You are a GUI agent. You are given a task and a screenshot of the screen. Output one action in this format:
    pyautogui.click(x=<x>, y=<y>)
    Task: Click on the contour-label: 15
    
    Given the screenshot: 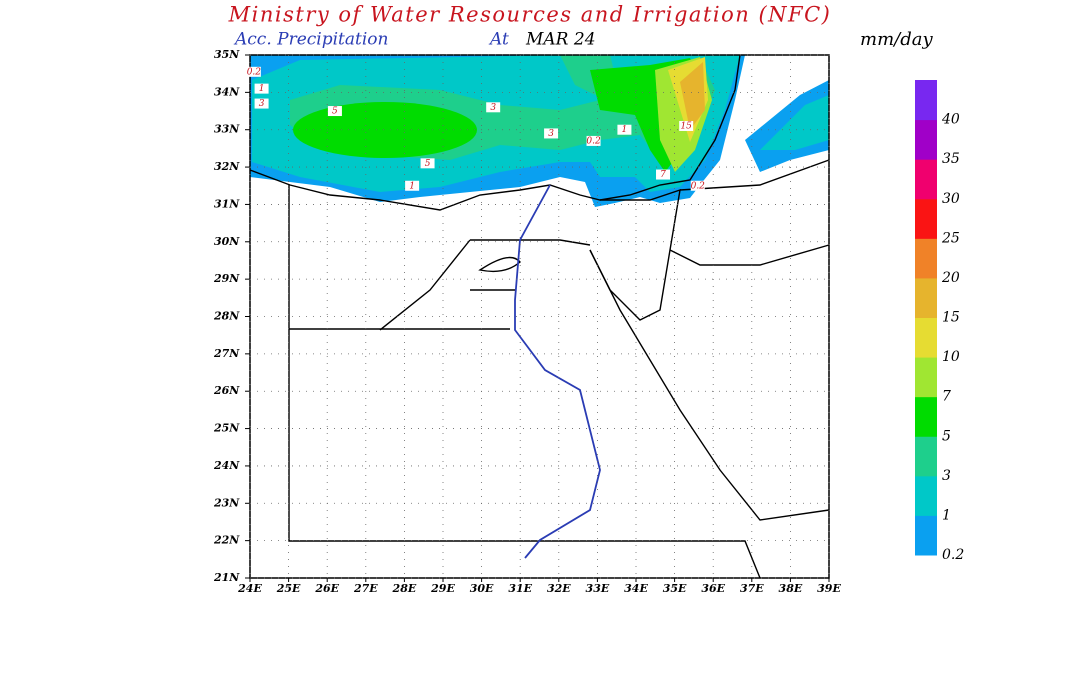 What is the action you would take?
    pyautogui.click(x=686, y=126)
    